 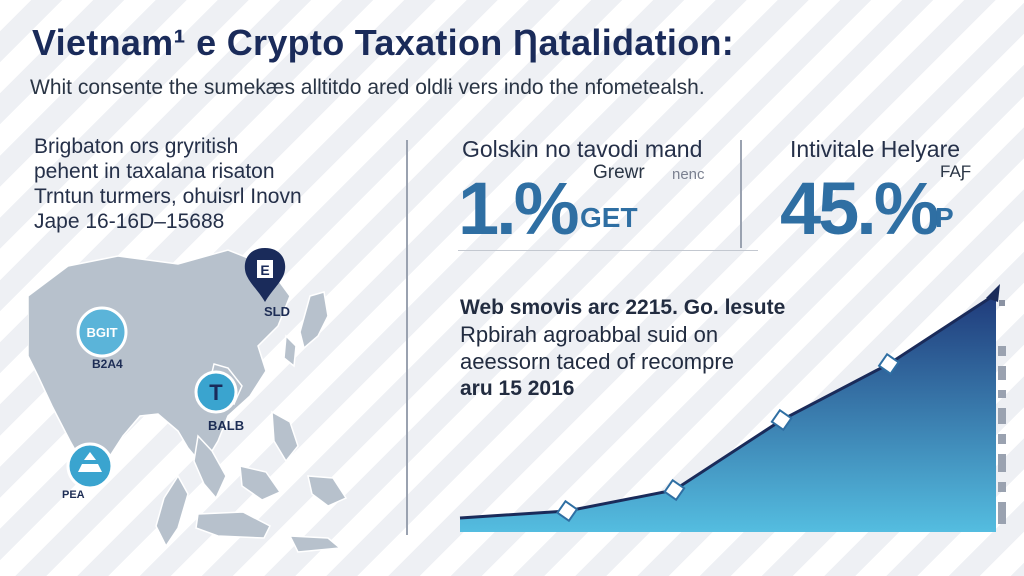 What do you see at coordinates (597, 361) in the screenshot?
I see `note-line: aeessorn taced of recompre` at bounding box center [597, 361].